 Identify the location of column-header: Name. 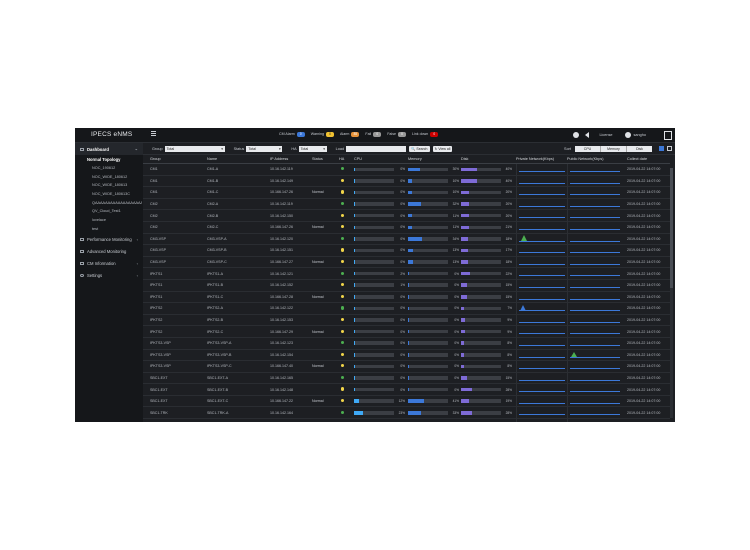
(212, 159).